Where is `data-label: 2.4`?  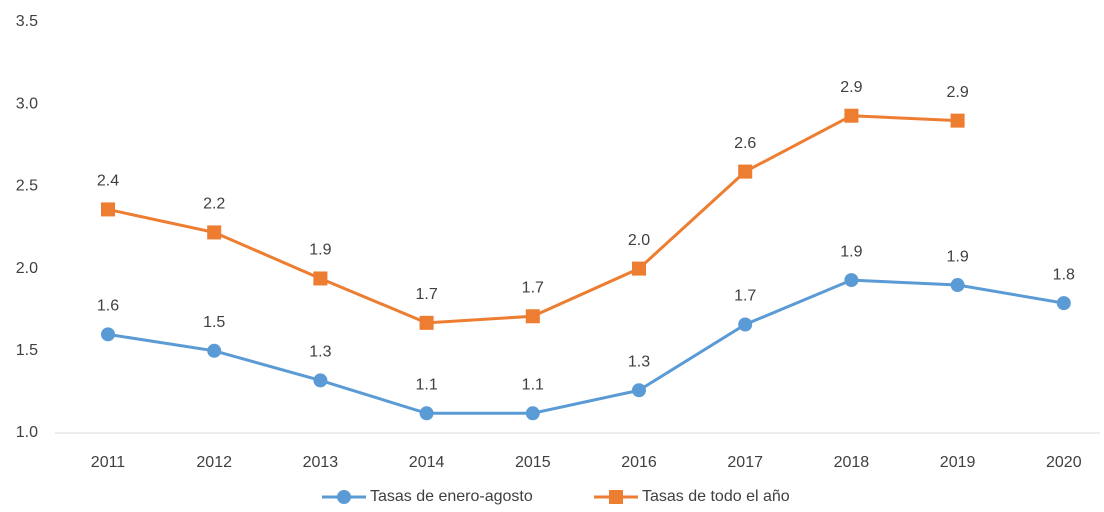
data-label: 2.4 is located at coordinates (108, 181).